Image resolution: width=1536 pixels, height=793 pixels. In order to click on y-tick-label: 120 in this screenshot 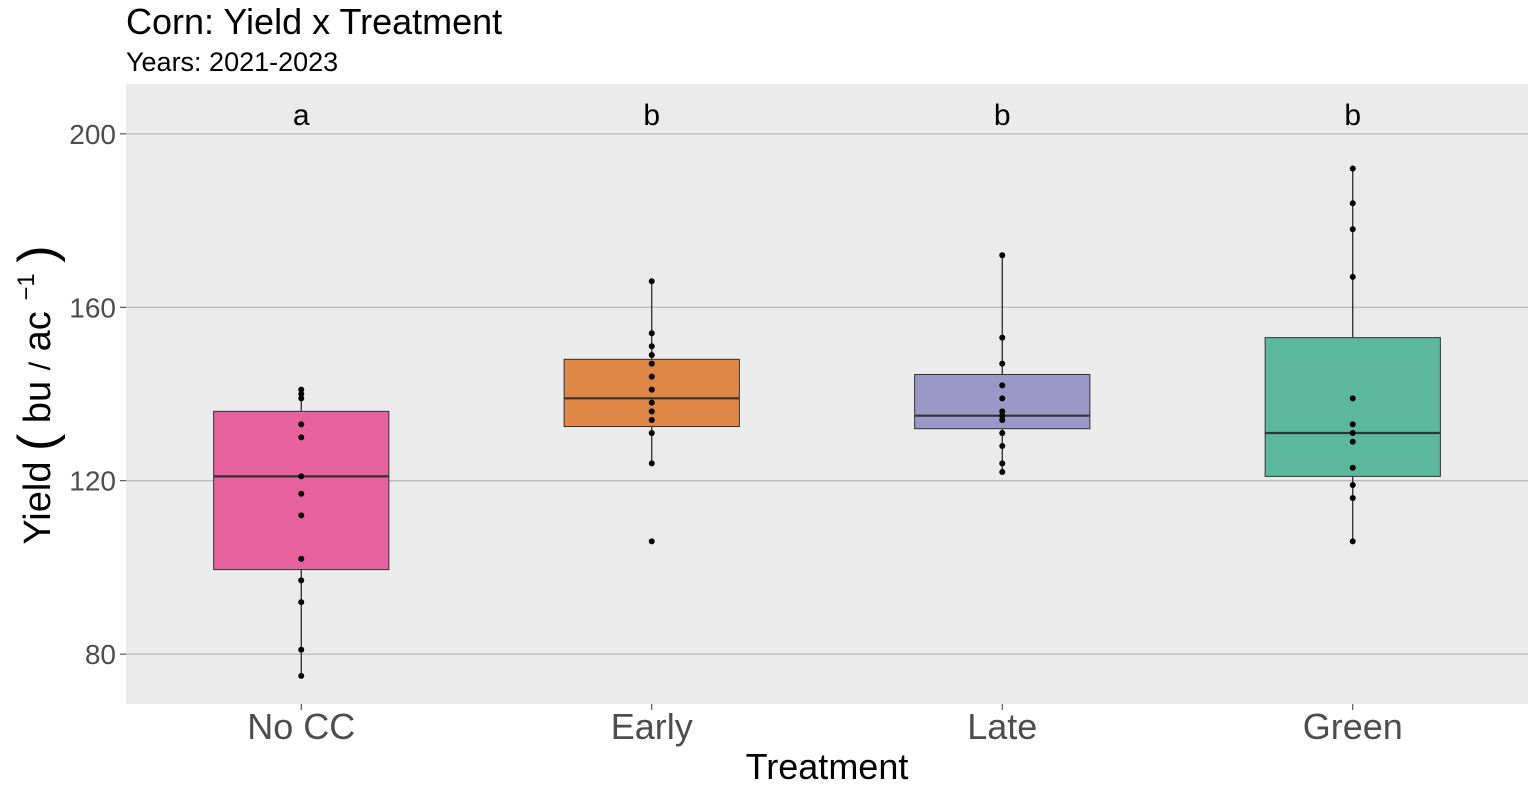, I will do `click(92, 481)`.